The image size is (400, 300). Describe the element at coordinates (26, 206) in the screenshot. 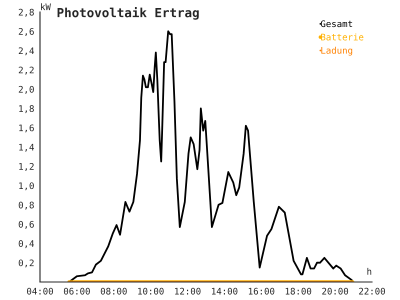

I see `y-tick-label: 0,8` at that location.